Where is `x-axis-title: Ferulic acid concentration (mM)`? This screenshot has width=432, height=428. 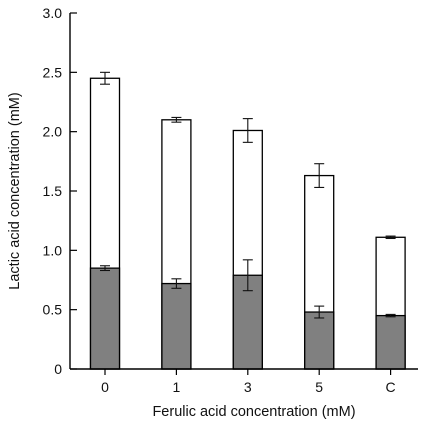 x-axis-title: Ferulic acid concentration (mM) is located at coordinates (253, 412).